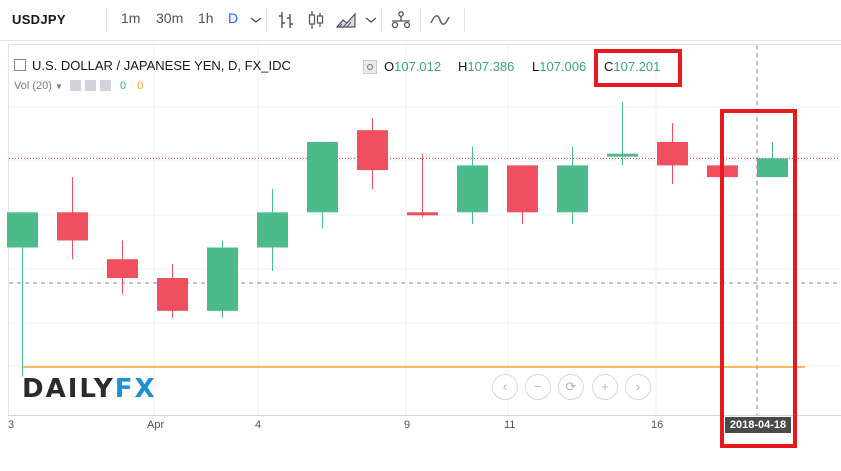  Describe the element at coordinates (758, 425) in the screenshot. I see `crosshair-date-label: 2018-04-18` at that location.